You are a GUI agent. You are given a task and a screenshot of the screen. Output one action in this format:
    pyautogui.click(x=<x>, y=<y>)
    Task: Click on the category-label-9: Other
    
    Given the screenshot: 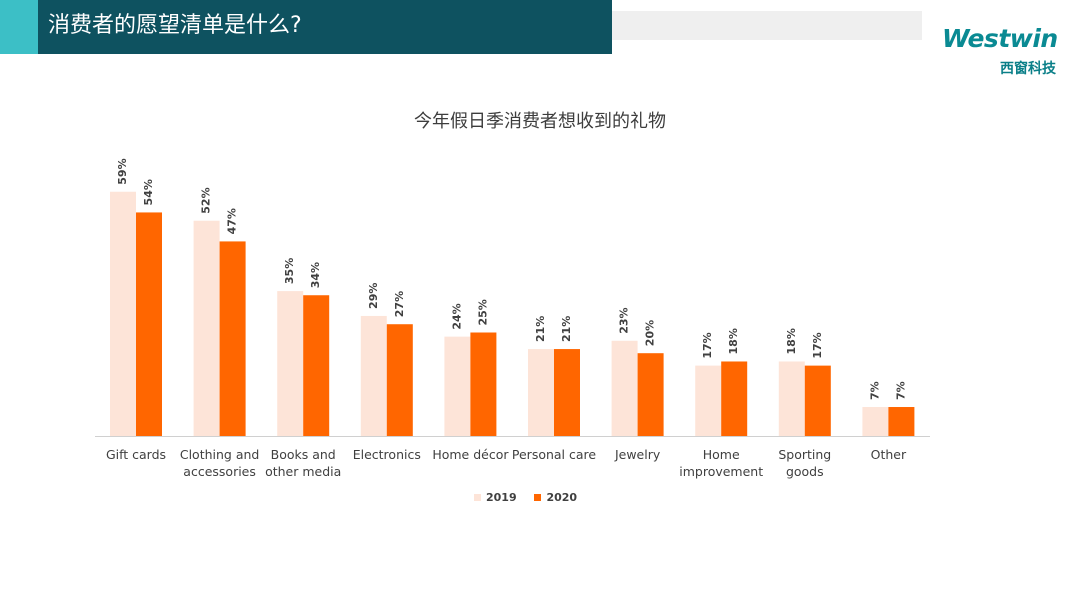 What is the action you would take?
    pyautogui.click(x=889, y=454)
    